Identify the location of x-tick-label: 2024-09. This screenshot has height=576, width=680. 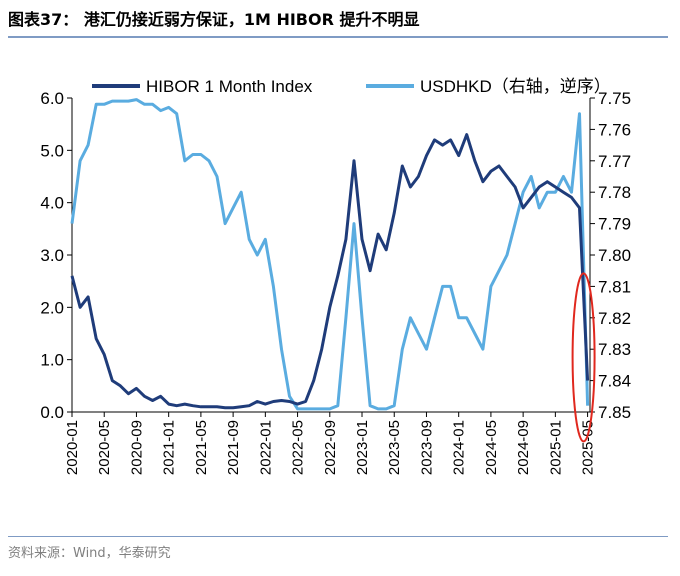
(523, 447).